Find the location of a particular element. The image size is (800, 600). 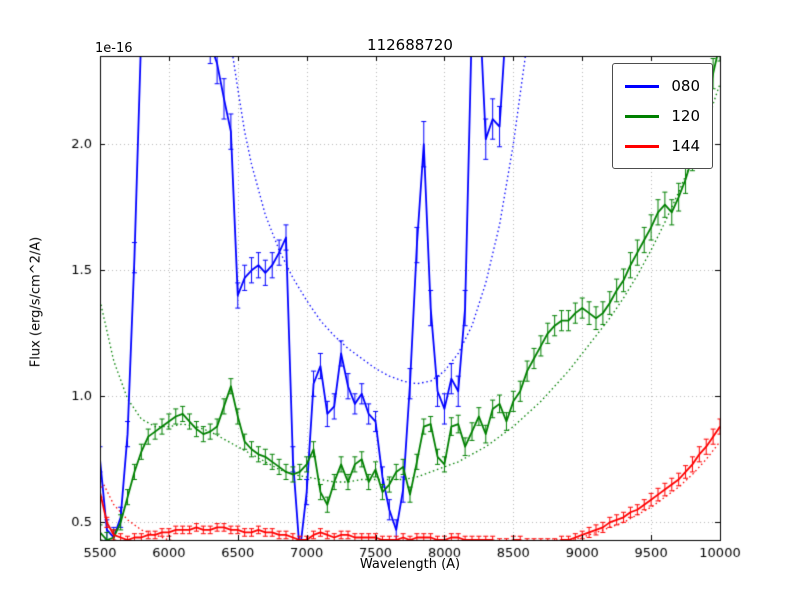

y-axis-label-text: Flux (erg/s/cm^2/A) is located at coordinates (36, 302).